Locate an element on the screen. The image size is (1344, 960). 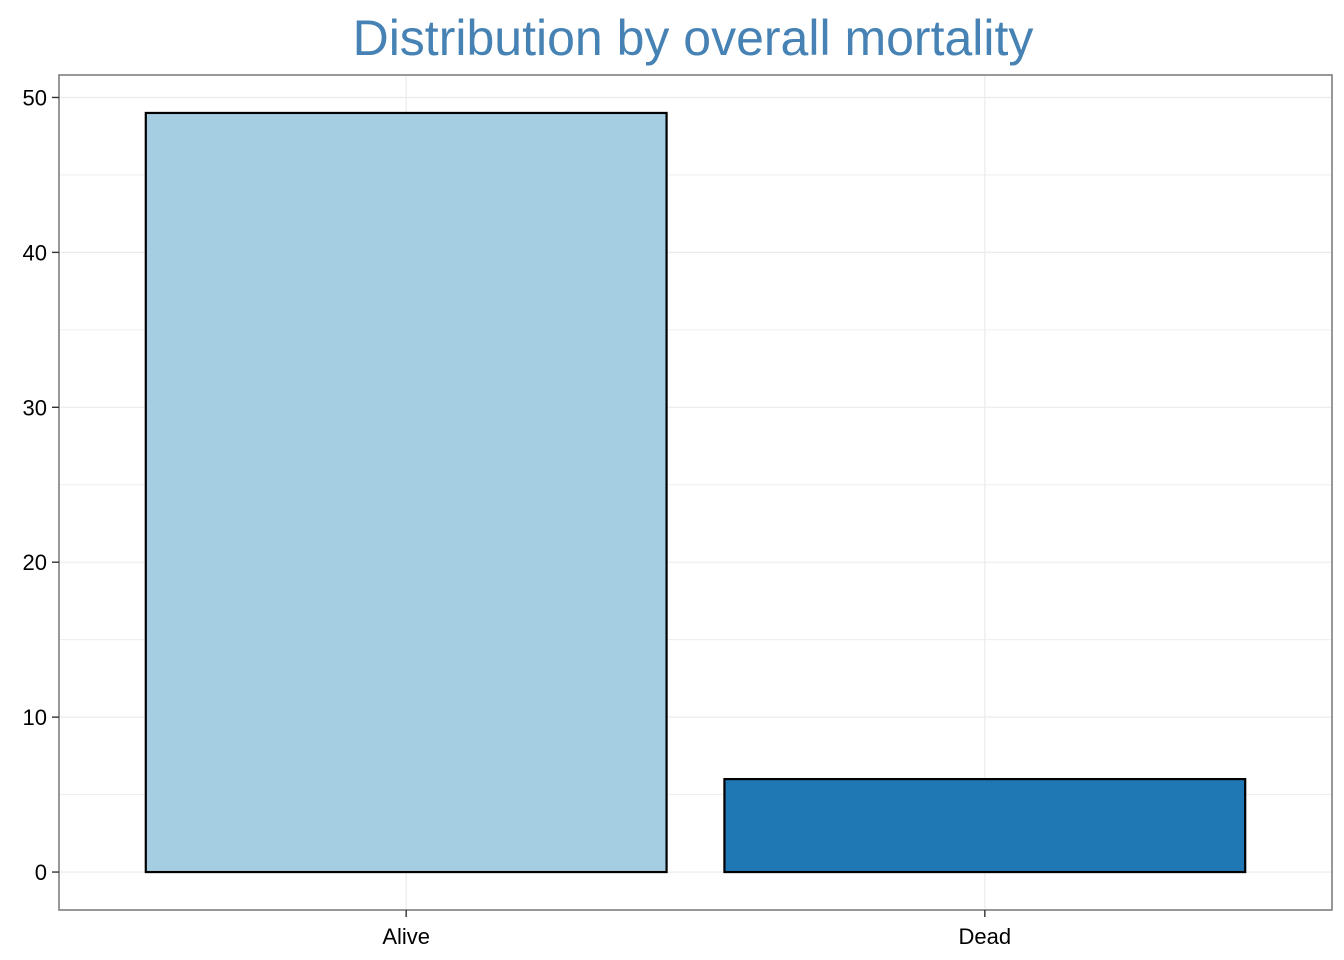
y-tick-label: 40 is located at coordinates (35, 252).